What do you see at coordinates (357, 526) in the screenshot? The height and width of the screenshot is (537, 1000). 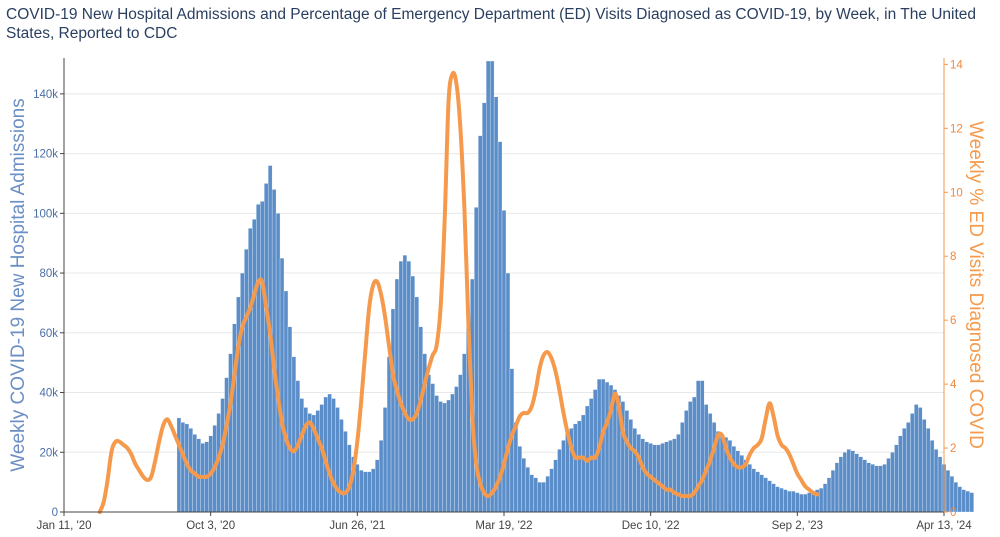 I see `x-tick-label: Jun 26, '21` at bounding box center [357, 526].